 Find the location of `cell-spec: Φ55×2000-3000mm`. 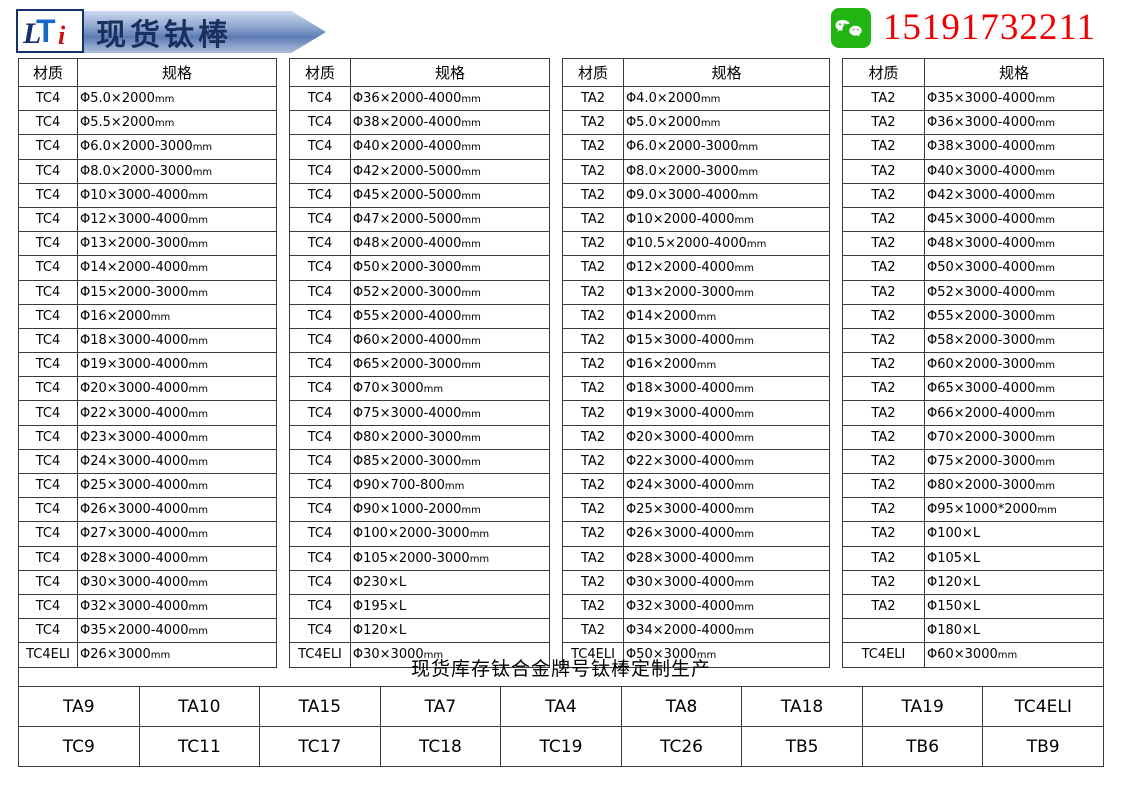

cell-spec: Φ55×2000-3000mm is located at coordinates (1014, 316).